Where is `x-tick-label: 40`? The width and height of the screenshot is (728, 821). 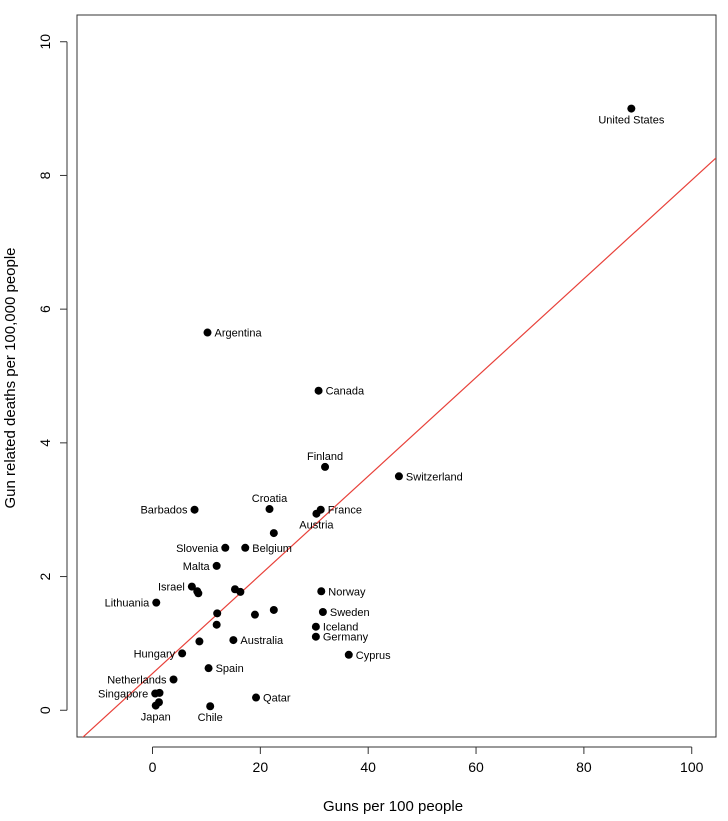 x-tick-label: 40 is located at coordinates (368, 767).